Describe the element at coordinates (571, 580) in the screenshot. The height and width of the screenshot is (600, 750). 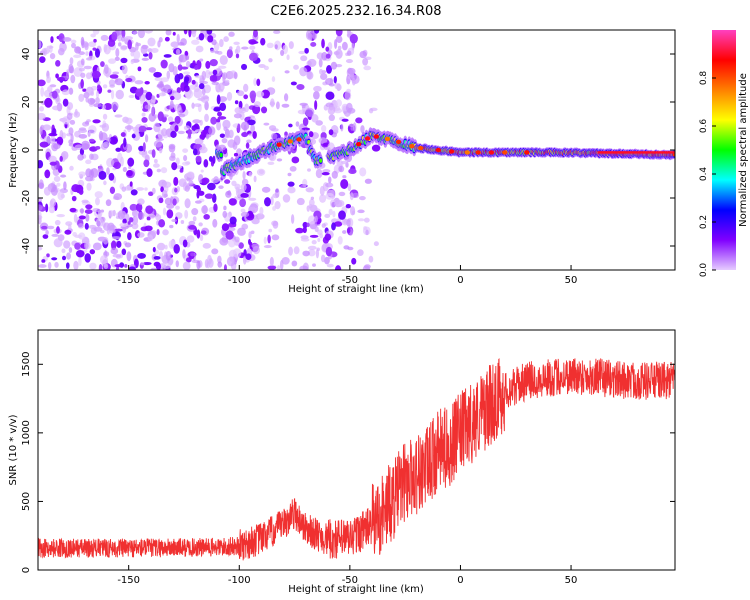
I see `snr-x-tick-label: 50` at that location.